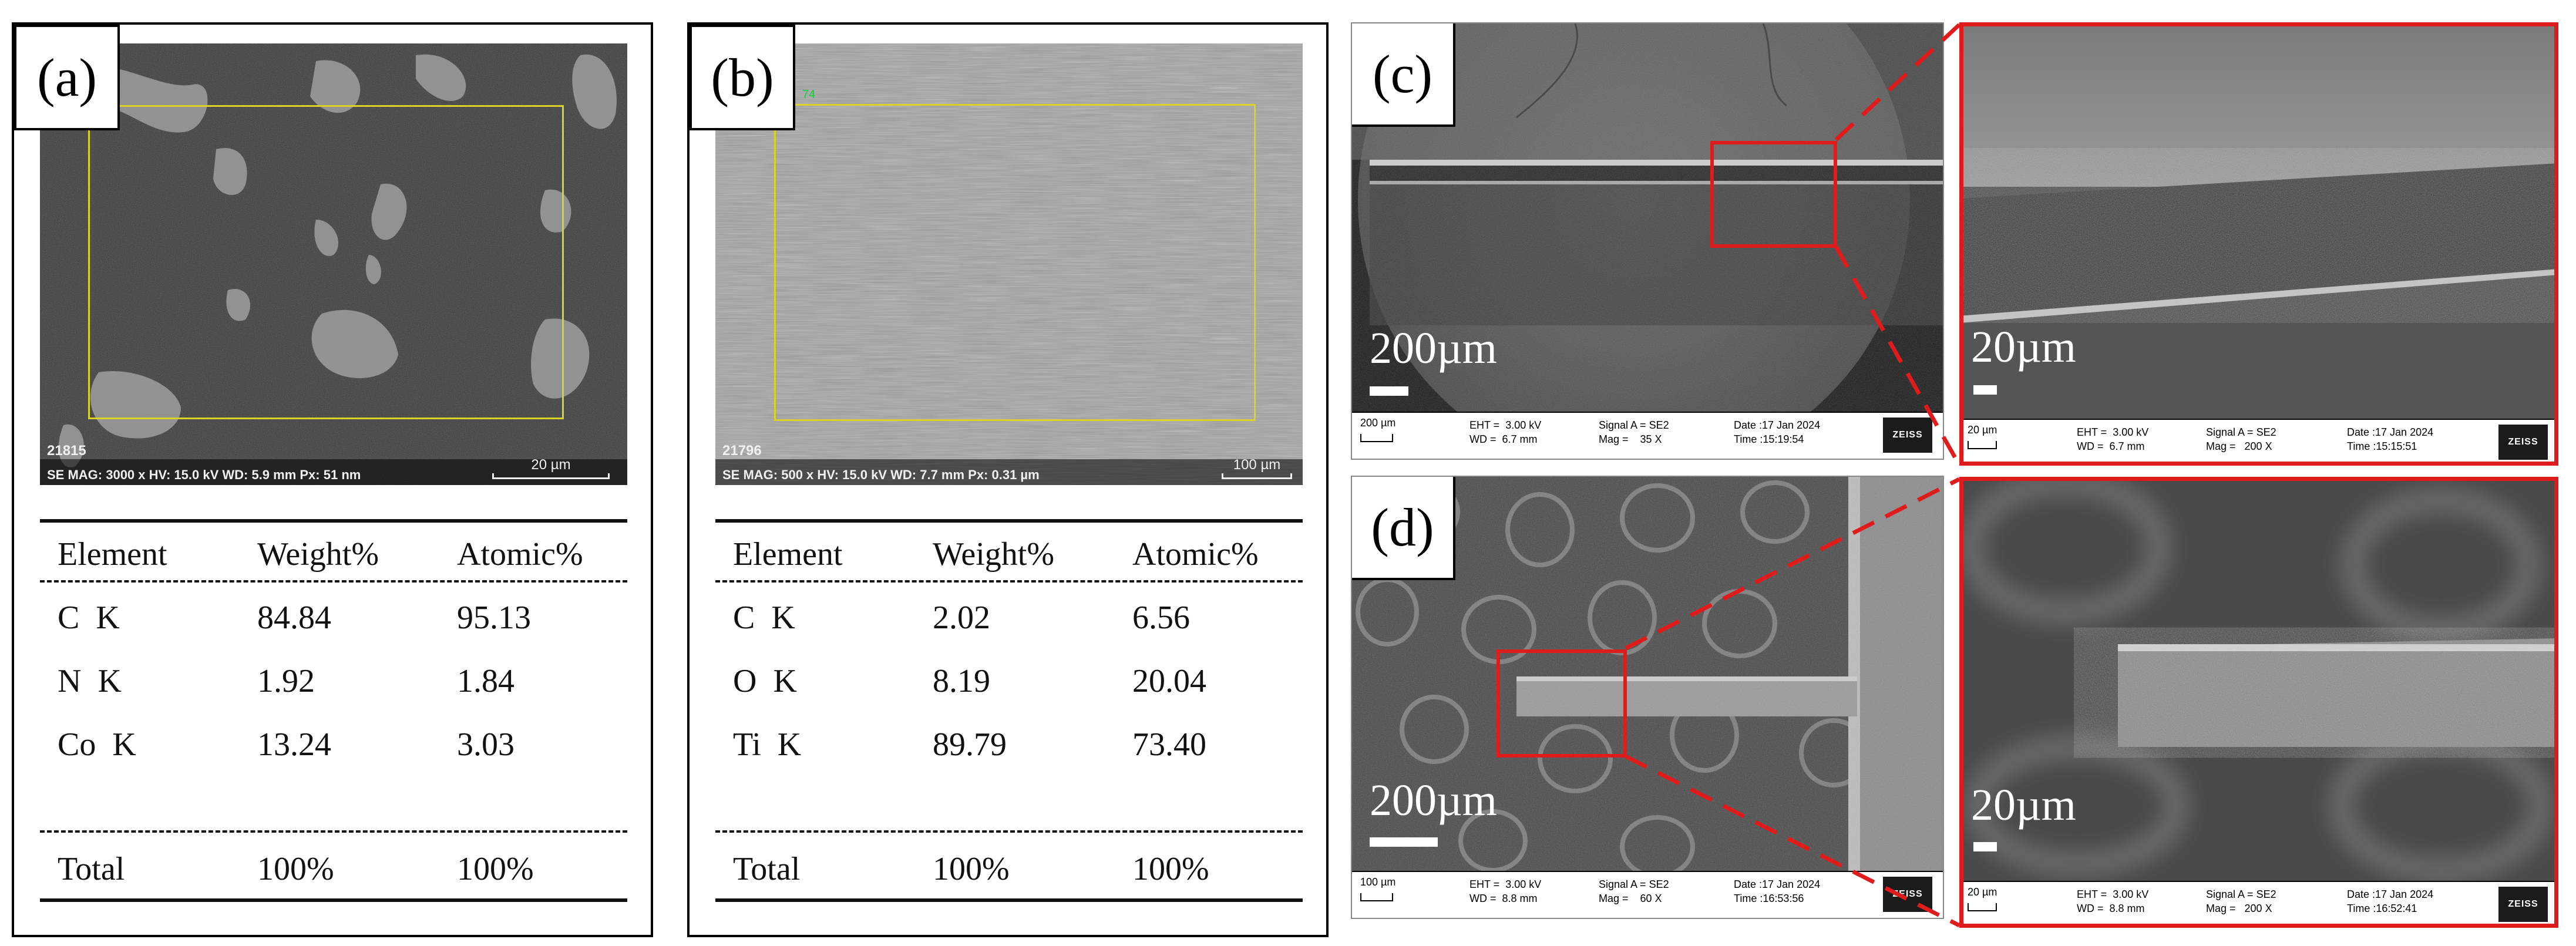 This screenshot has width=2576, height=946. Describe the element at coordinates (1433, 349) in the screenshot. I see `big-scale-text-c-overview: 200µm` at that location.